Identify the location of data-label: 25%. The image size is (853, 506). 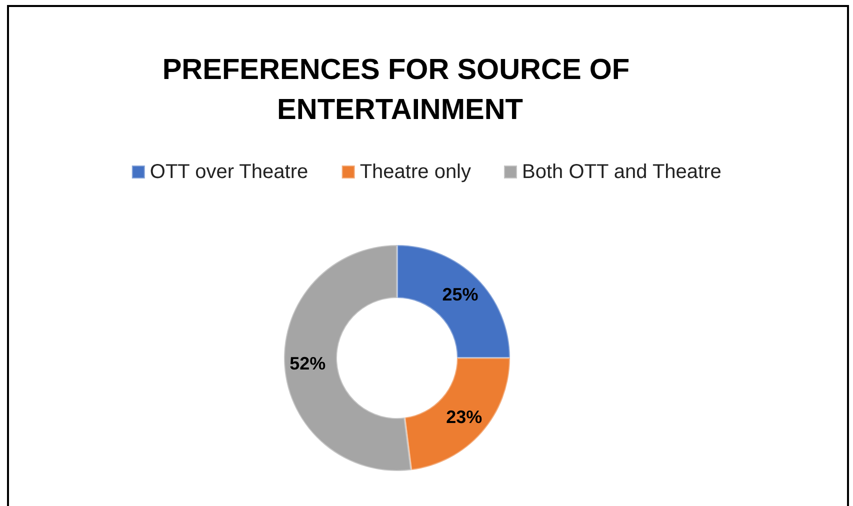
(460, 294).